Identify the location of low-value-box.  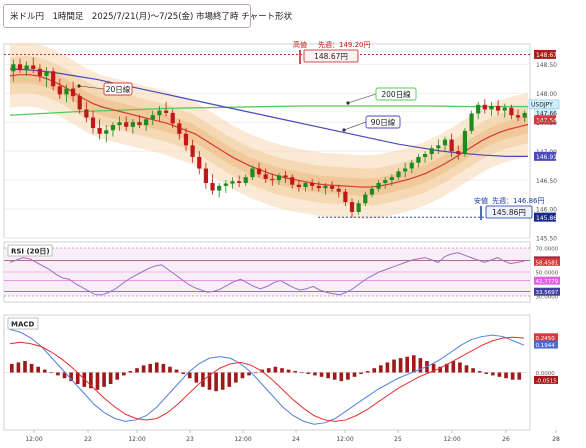
(509, 212).